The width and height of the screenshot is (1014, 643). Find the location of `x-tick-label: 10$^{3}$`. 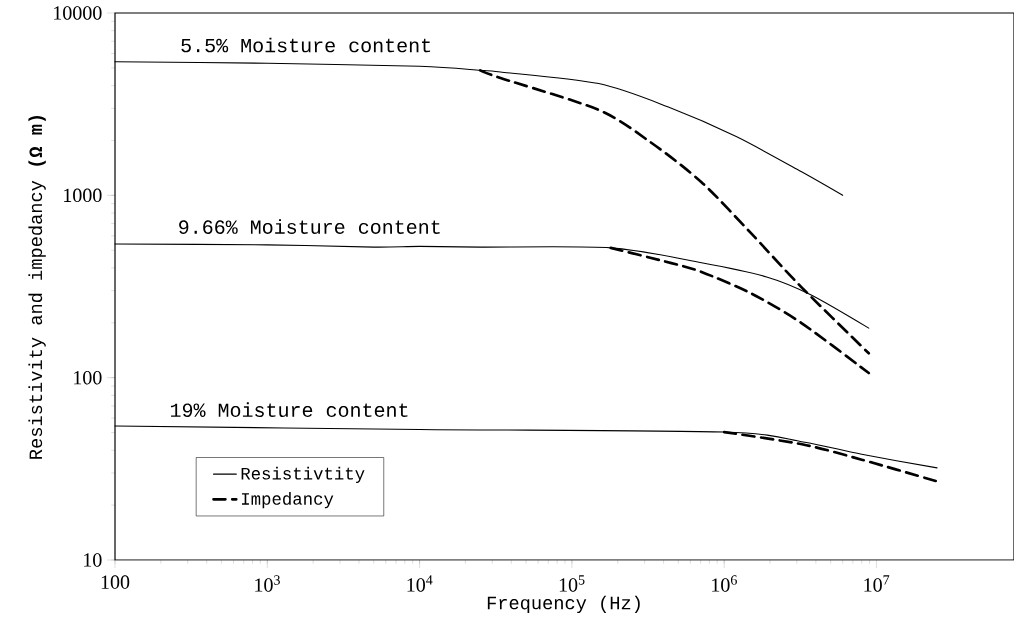

x-tick-label: 10$^{3}$ is located at coordinates (267, 583).